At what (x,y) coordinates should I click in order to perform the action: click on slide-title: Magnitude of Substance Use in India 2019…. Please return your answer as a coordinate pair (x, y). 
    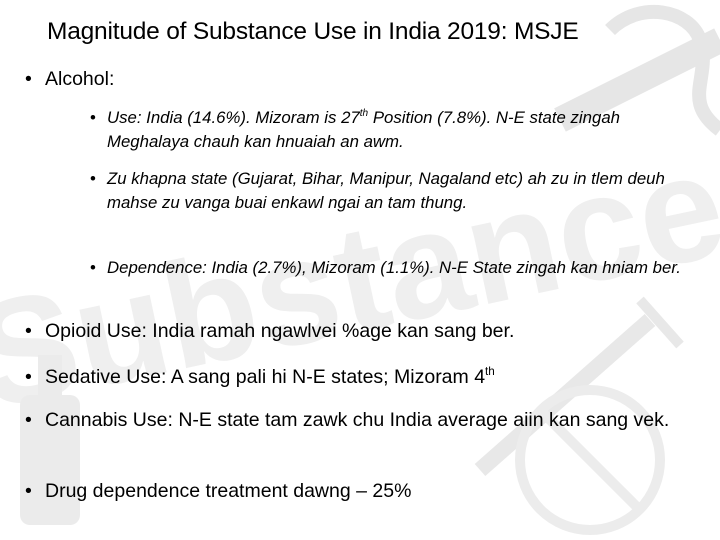
    Looking at the image, I should click on (313, 31).